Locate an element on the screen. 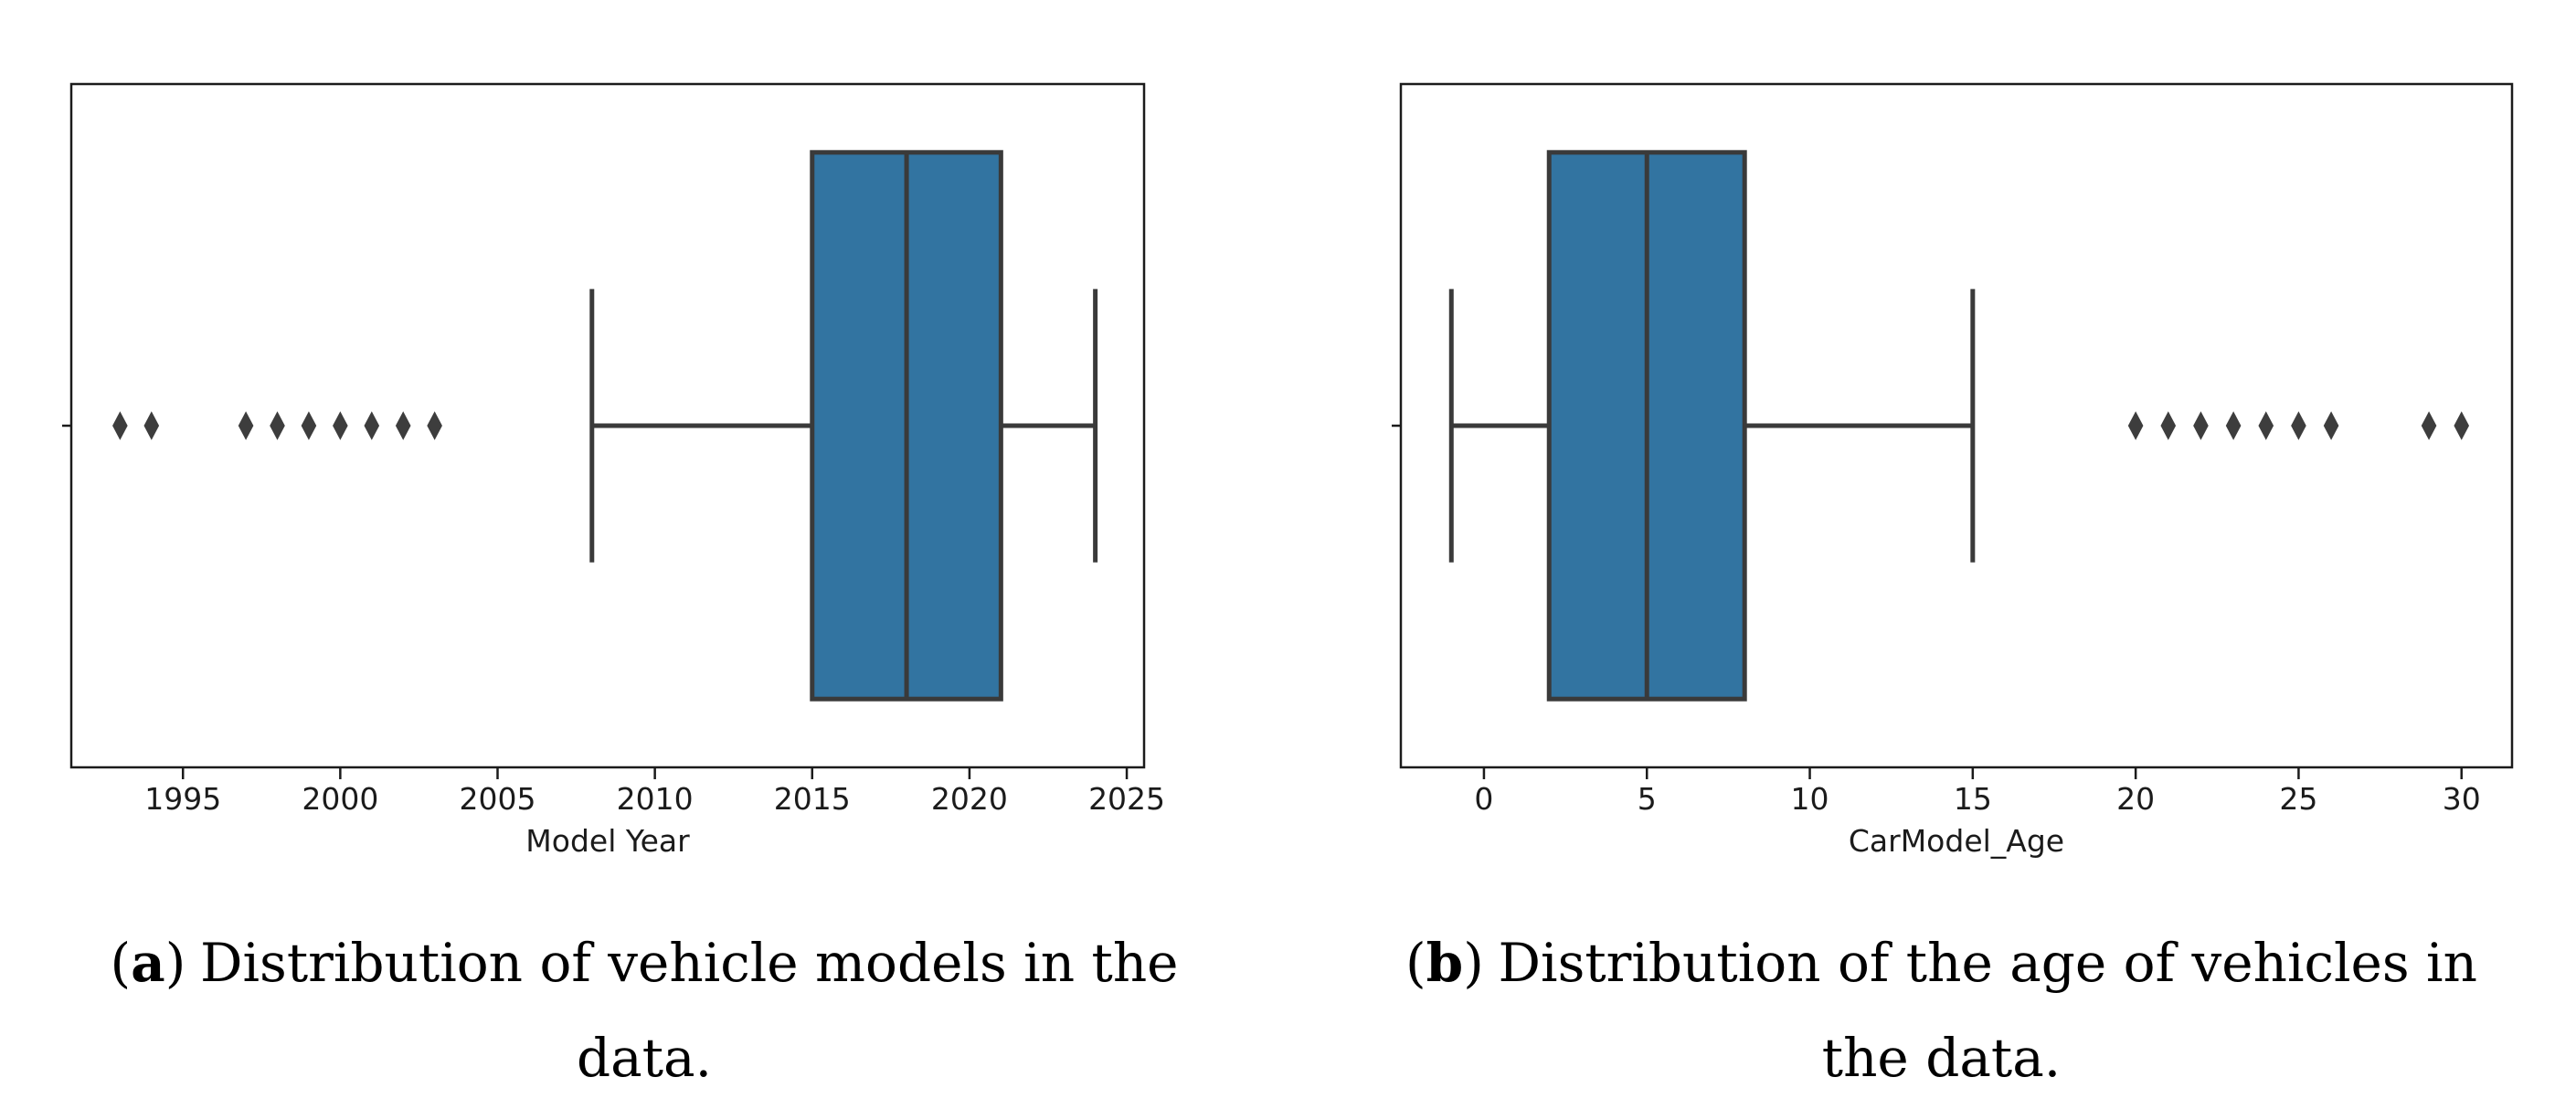  x-tick-label: 2015 is located at coordinates (812, 799).